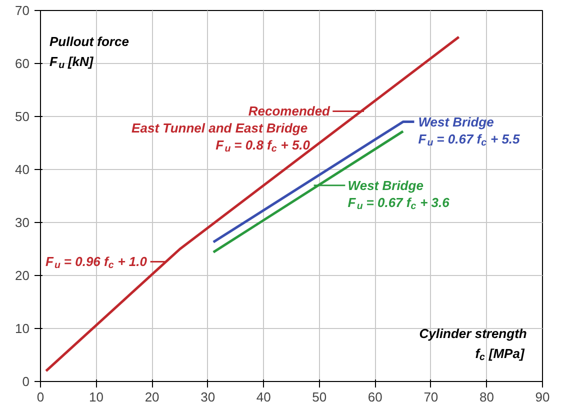  Describe the element at coordinates (22, 169) in the screenshot. I see `y-tick-label: 40` at that location.